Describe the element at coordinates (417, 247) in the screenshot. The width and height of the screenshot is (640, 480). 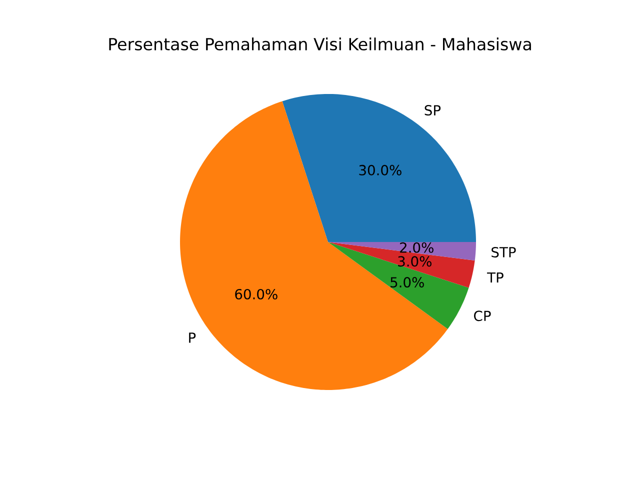
I see `data-label: 2.0%` at that location.